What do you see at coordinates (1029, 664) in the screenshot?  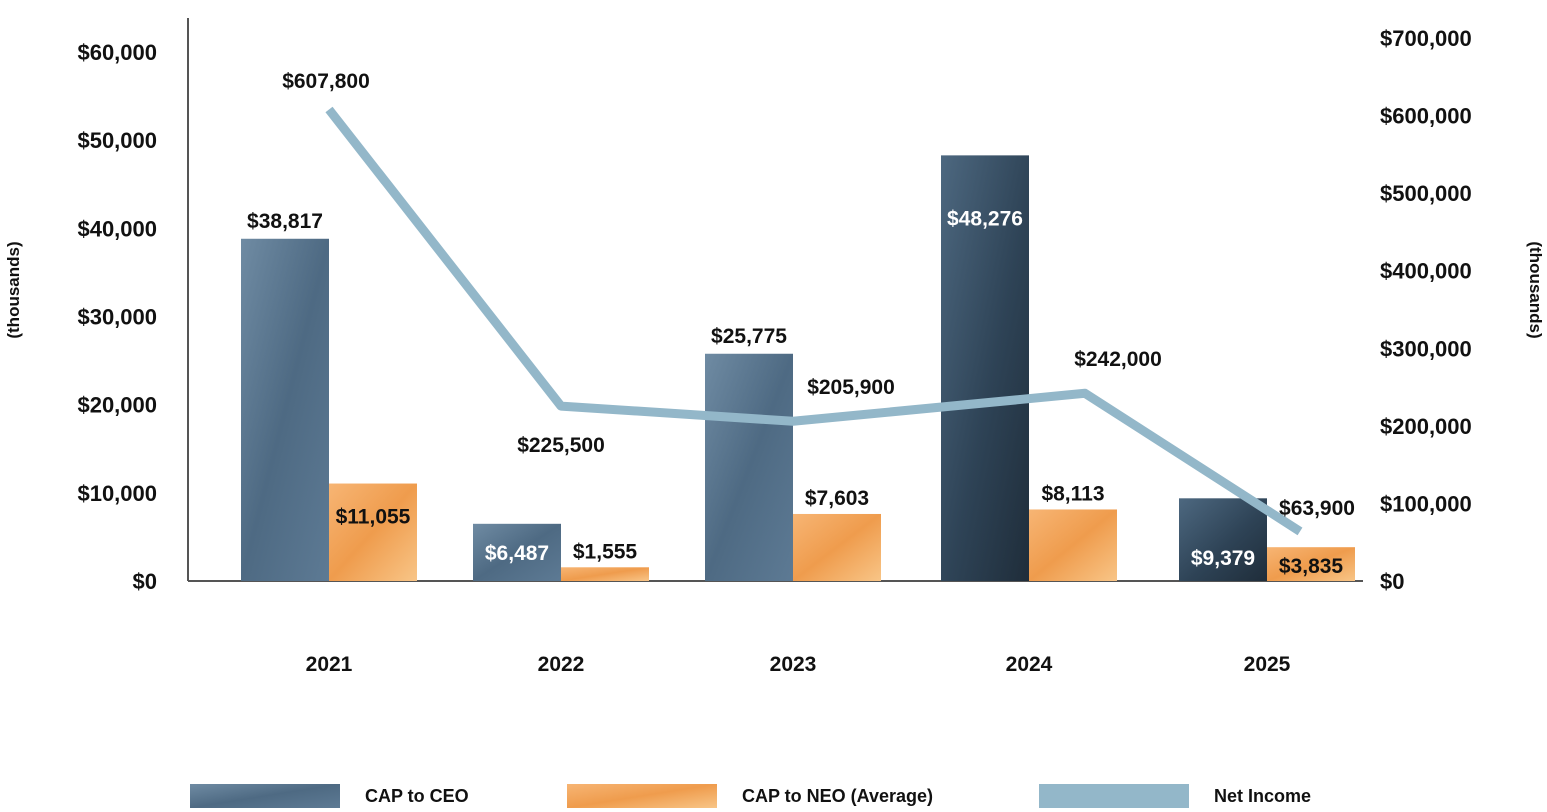 I see `x-category-label: 2024` at bounding box center [1029, 664].